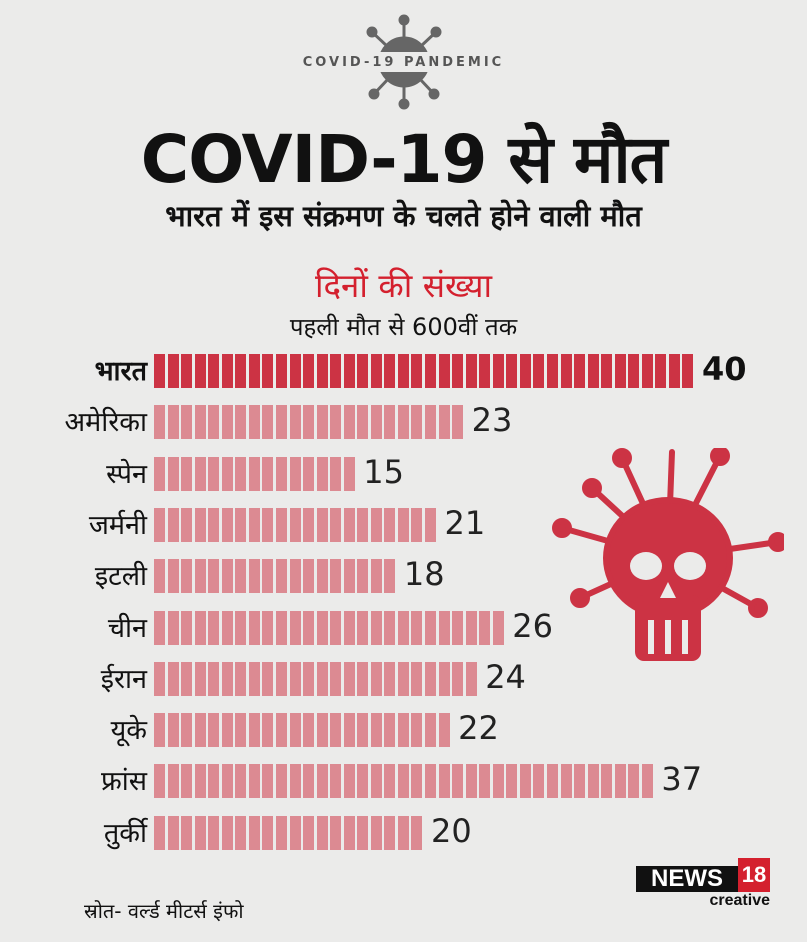 This screenshot has height=942, width=807. I want to click on value-label: 21, so click(465, 522).